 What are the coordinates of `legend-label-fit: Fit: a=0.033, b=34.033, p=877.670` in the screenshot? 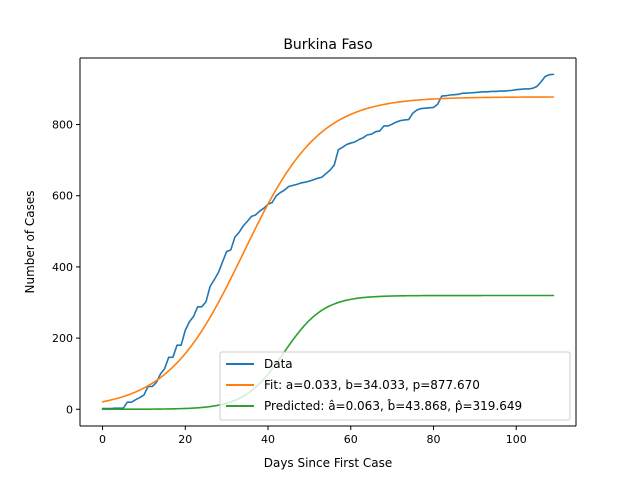 It's located at (372, 385).